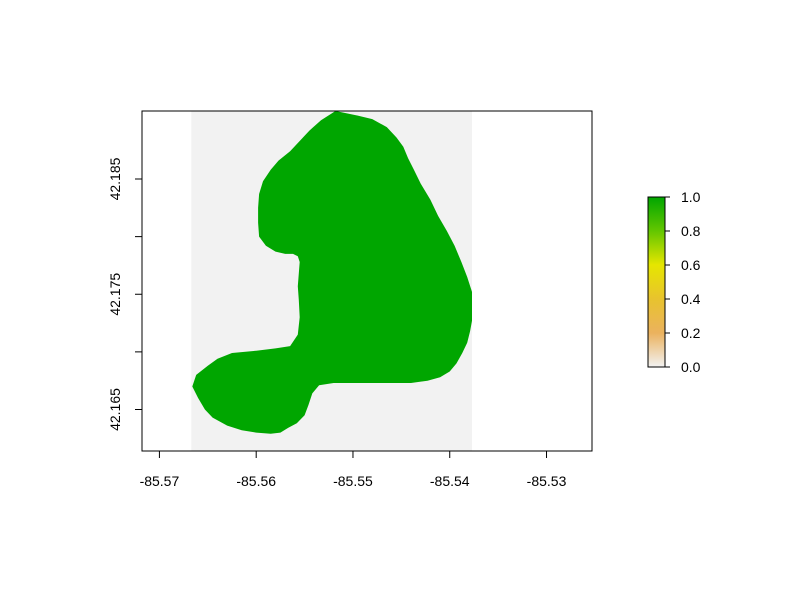 Image resolution: width=796 pixels, height=590 pixels. What do you see at coordinates (115, 294) in the screenshot?
I see `y-tick-label: 42.175` at bounding box center [115, 294].